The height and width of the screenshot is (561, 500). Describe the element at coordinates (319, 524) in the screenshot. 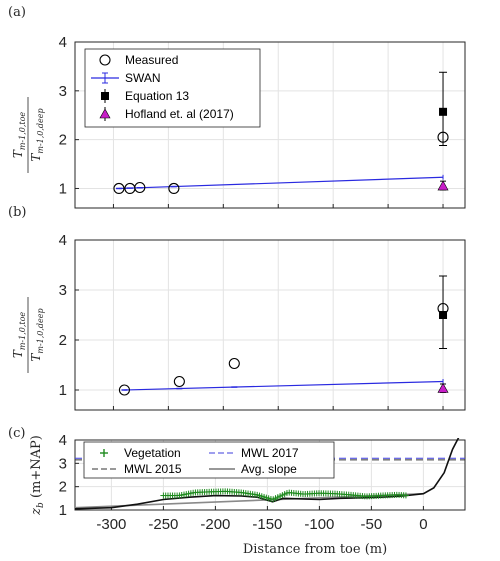

I see `x-tick-label: -100` at that location.